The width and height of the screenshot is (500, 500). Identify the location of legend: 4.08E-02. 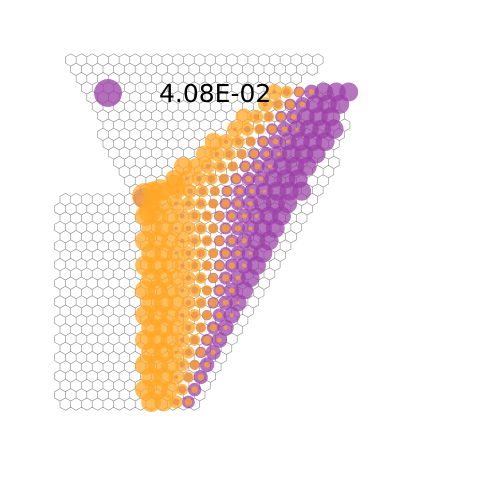
(182, 93).